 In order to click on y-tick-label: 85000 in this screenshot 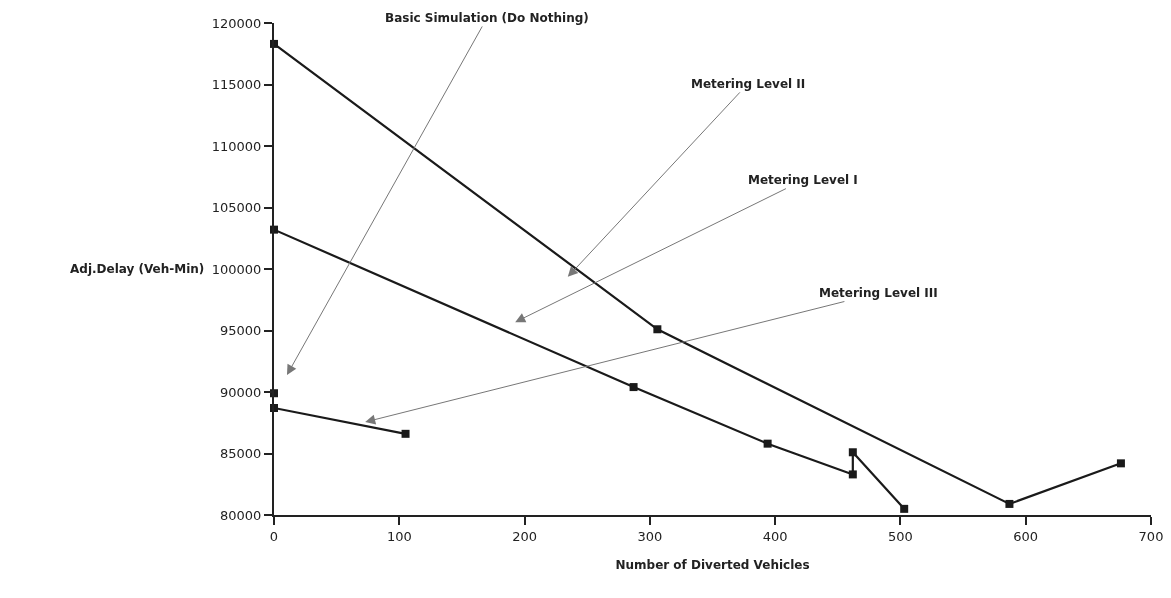, I will do `click(241, 454)`.